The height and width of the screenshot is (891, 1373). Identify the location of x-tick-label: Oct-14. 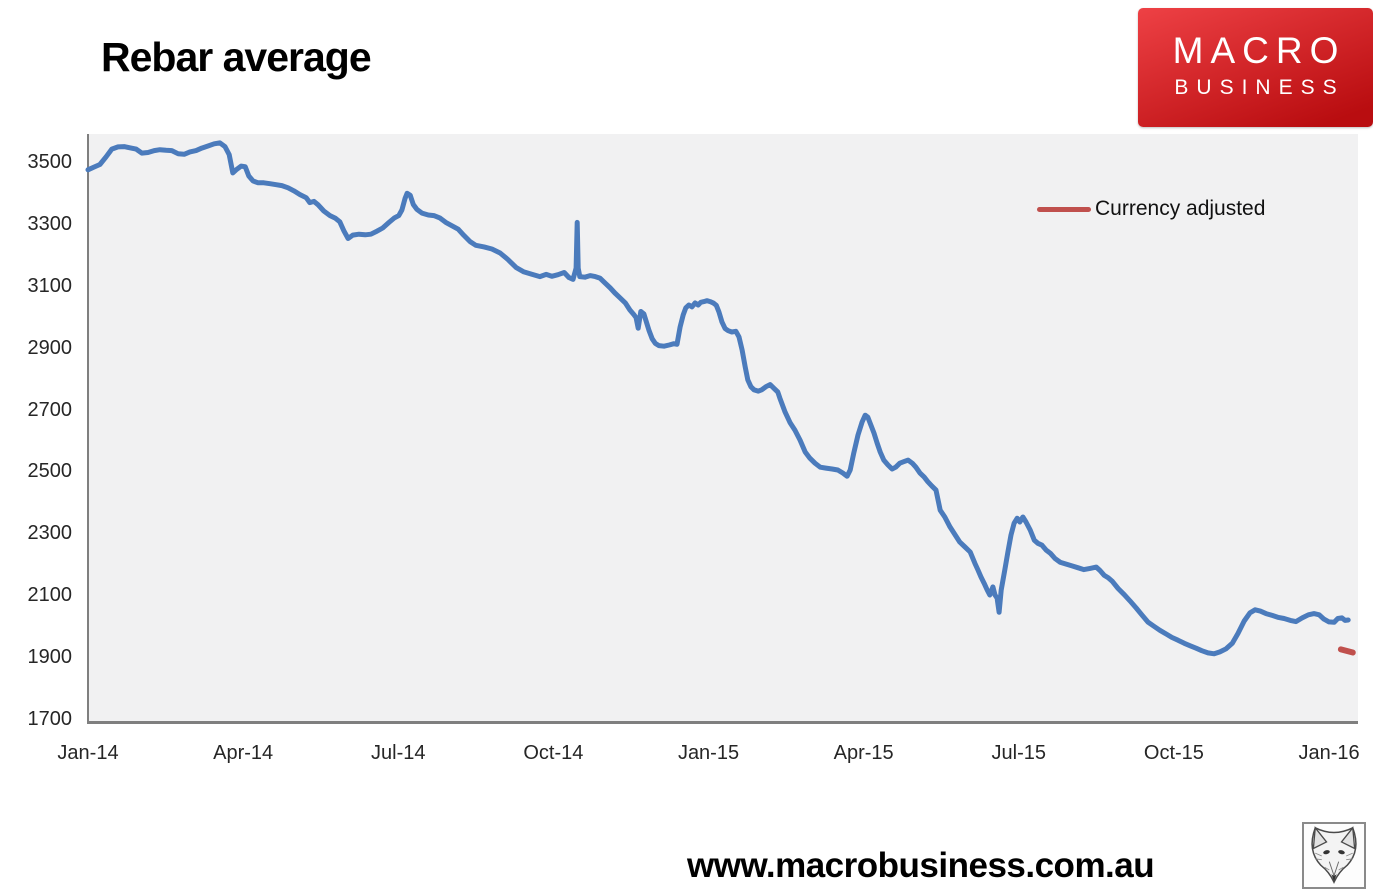
(553, 753).